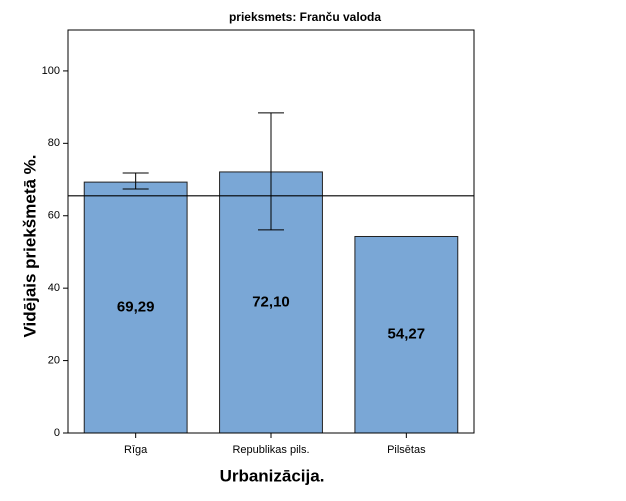 The height and width of the screenshot is (501, 626). I want to click on value-label: 54,27, so click(407, 334).